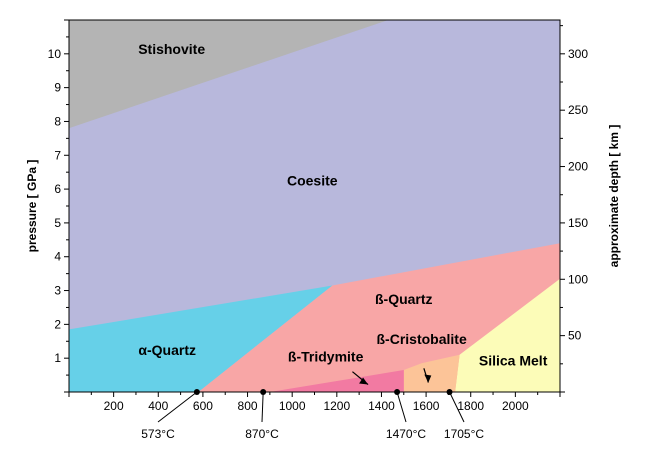 Image resolution: width=647 pixels, height=449 pixels. I want to click on y-tick-label: 7, so click(57, 155).